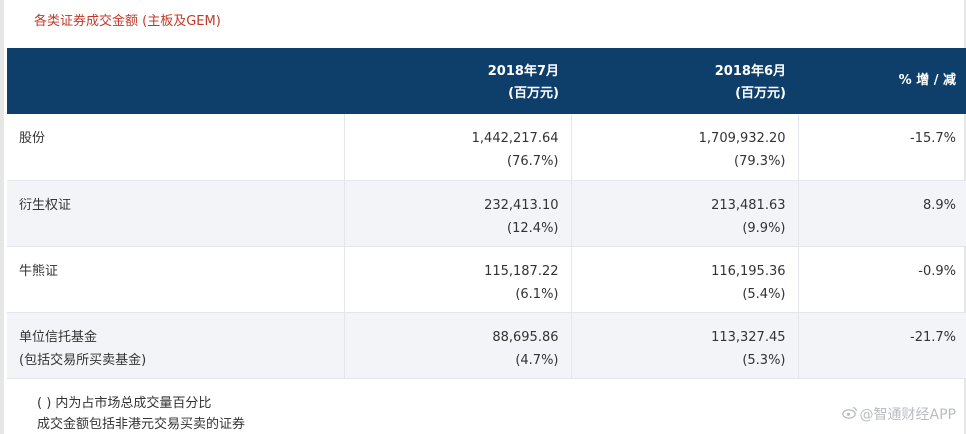 The width and height of the screenshot is (966, 434). Describe the element at coordinates (685, 345) in the screenshot. I see `row-jun-cell: 113,327.45 (5.3%)` at that location.